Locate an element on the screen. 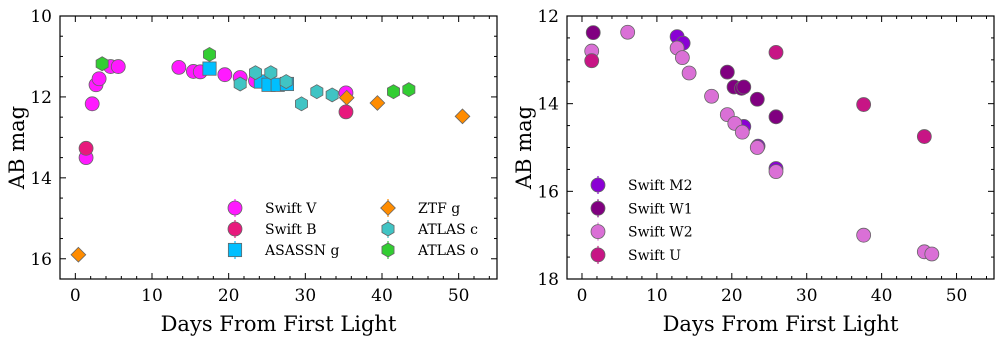 The image size is (996, 342). legend-label: Swift M2 is located at coordinates (660, 186).